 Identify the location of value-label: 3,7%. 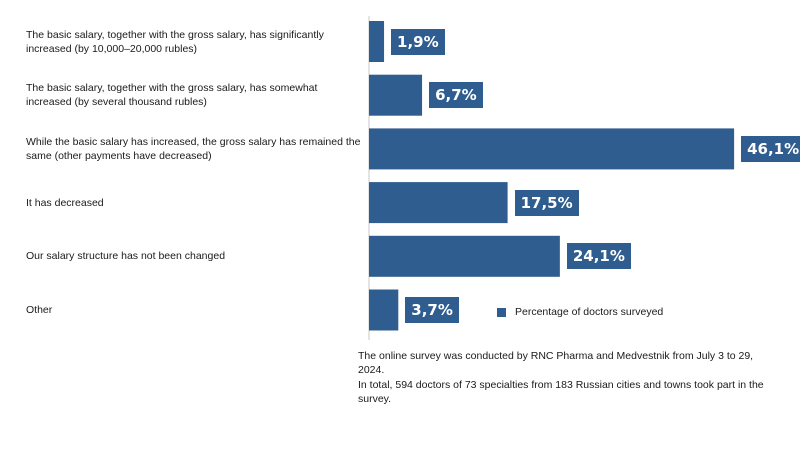
(432, 310).